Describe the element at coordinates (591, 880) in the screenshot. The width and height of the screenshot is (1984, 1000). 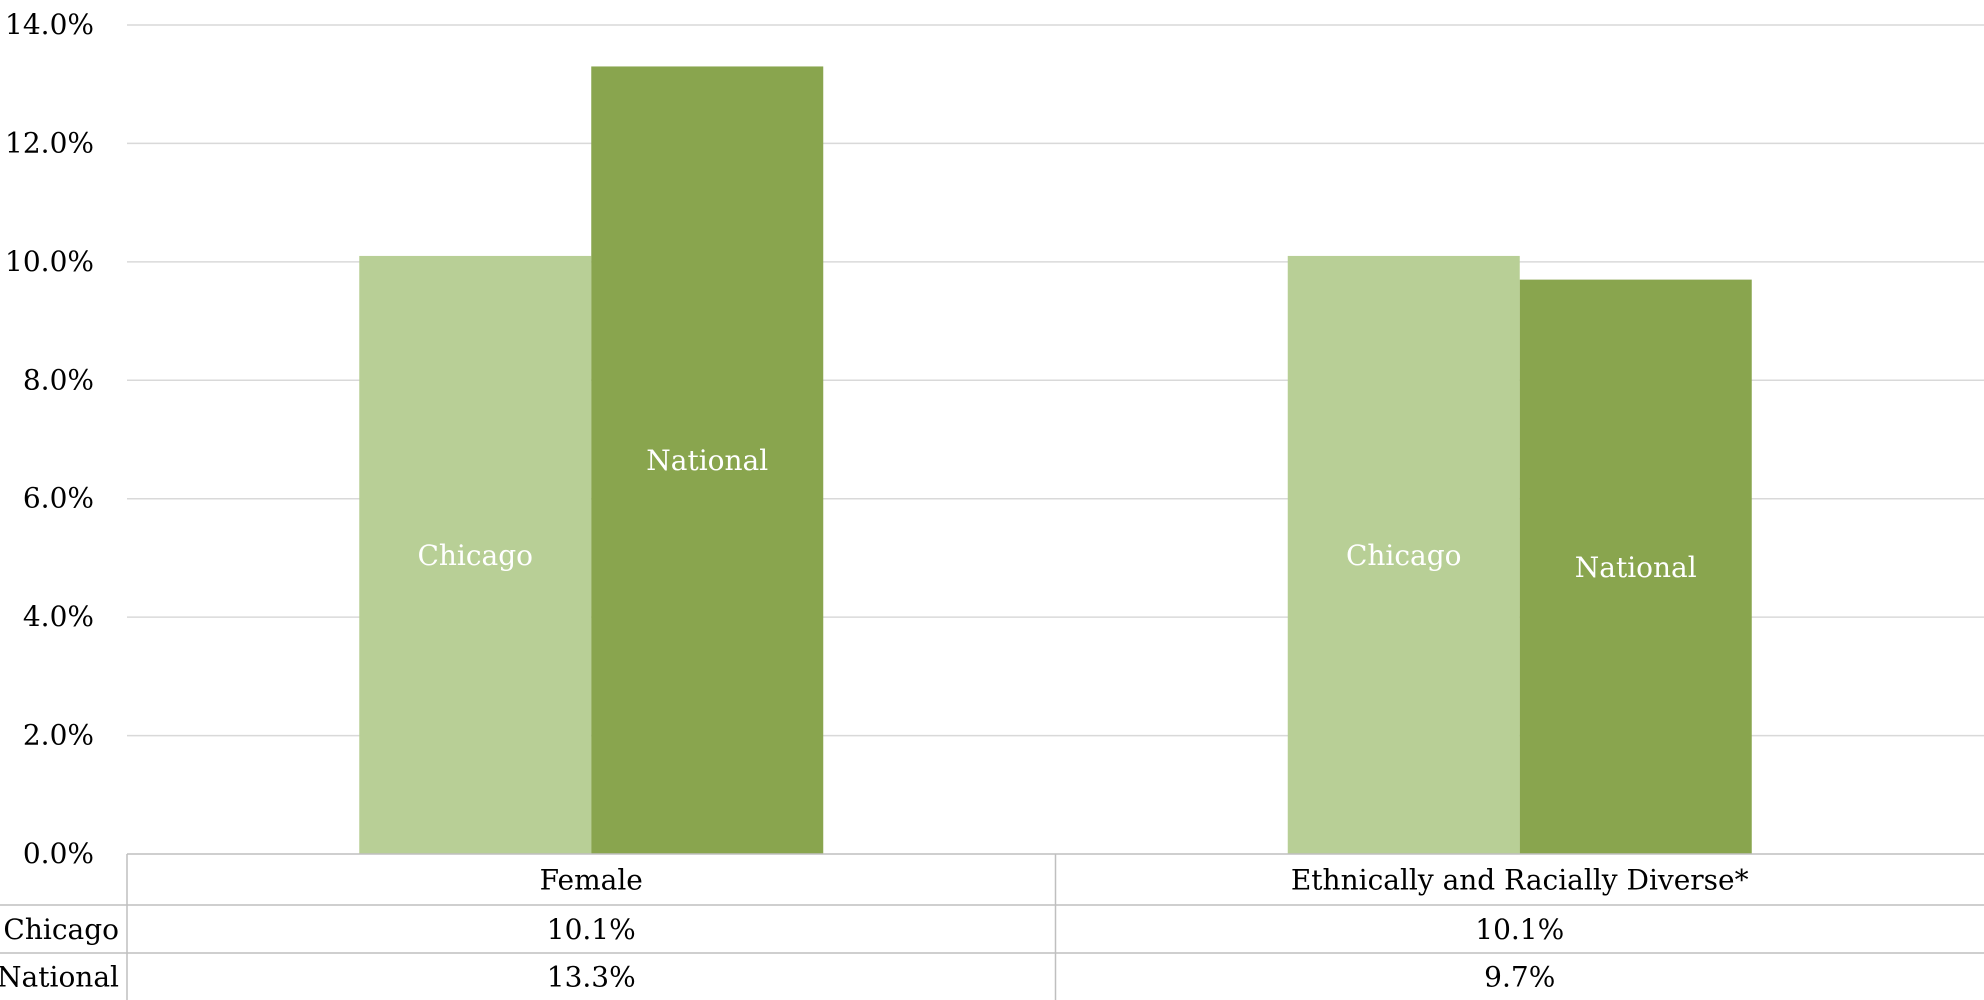
I see `x-category-label: Female` at that location.